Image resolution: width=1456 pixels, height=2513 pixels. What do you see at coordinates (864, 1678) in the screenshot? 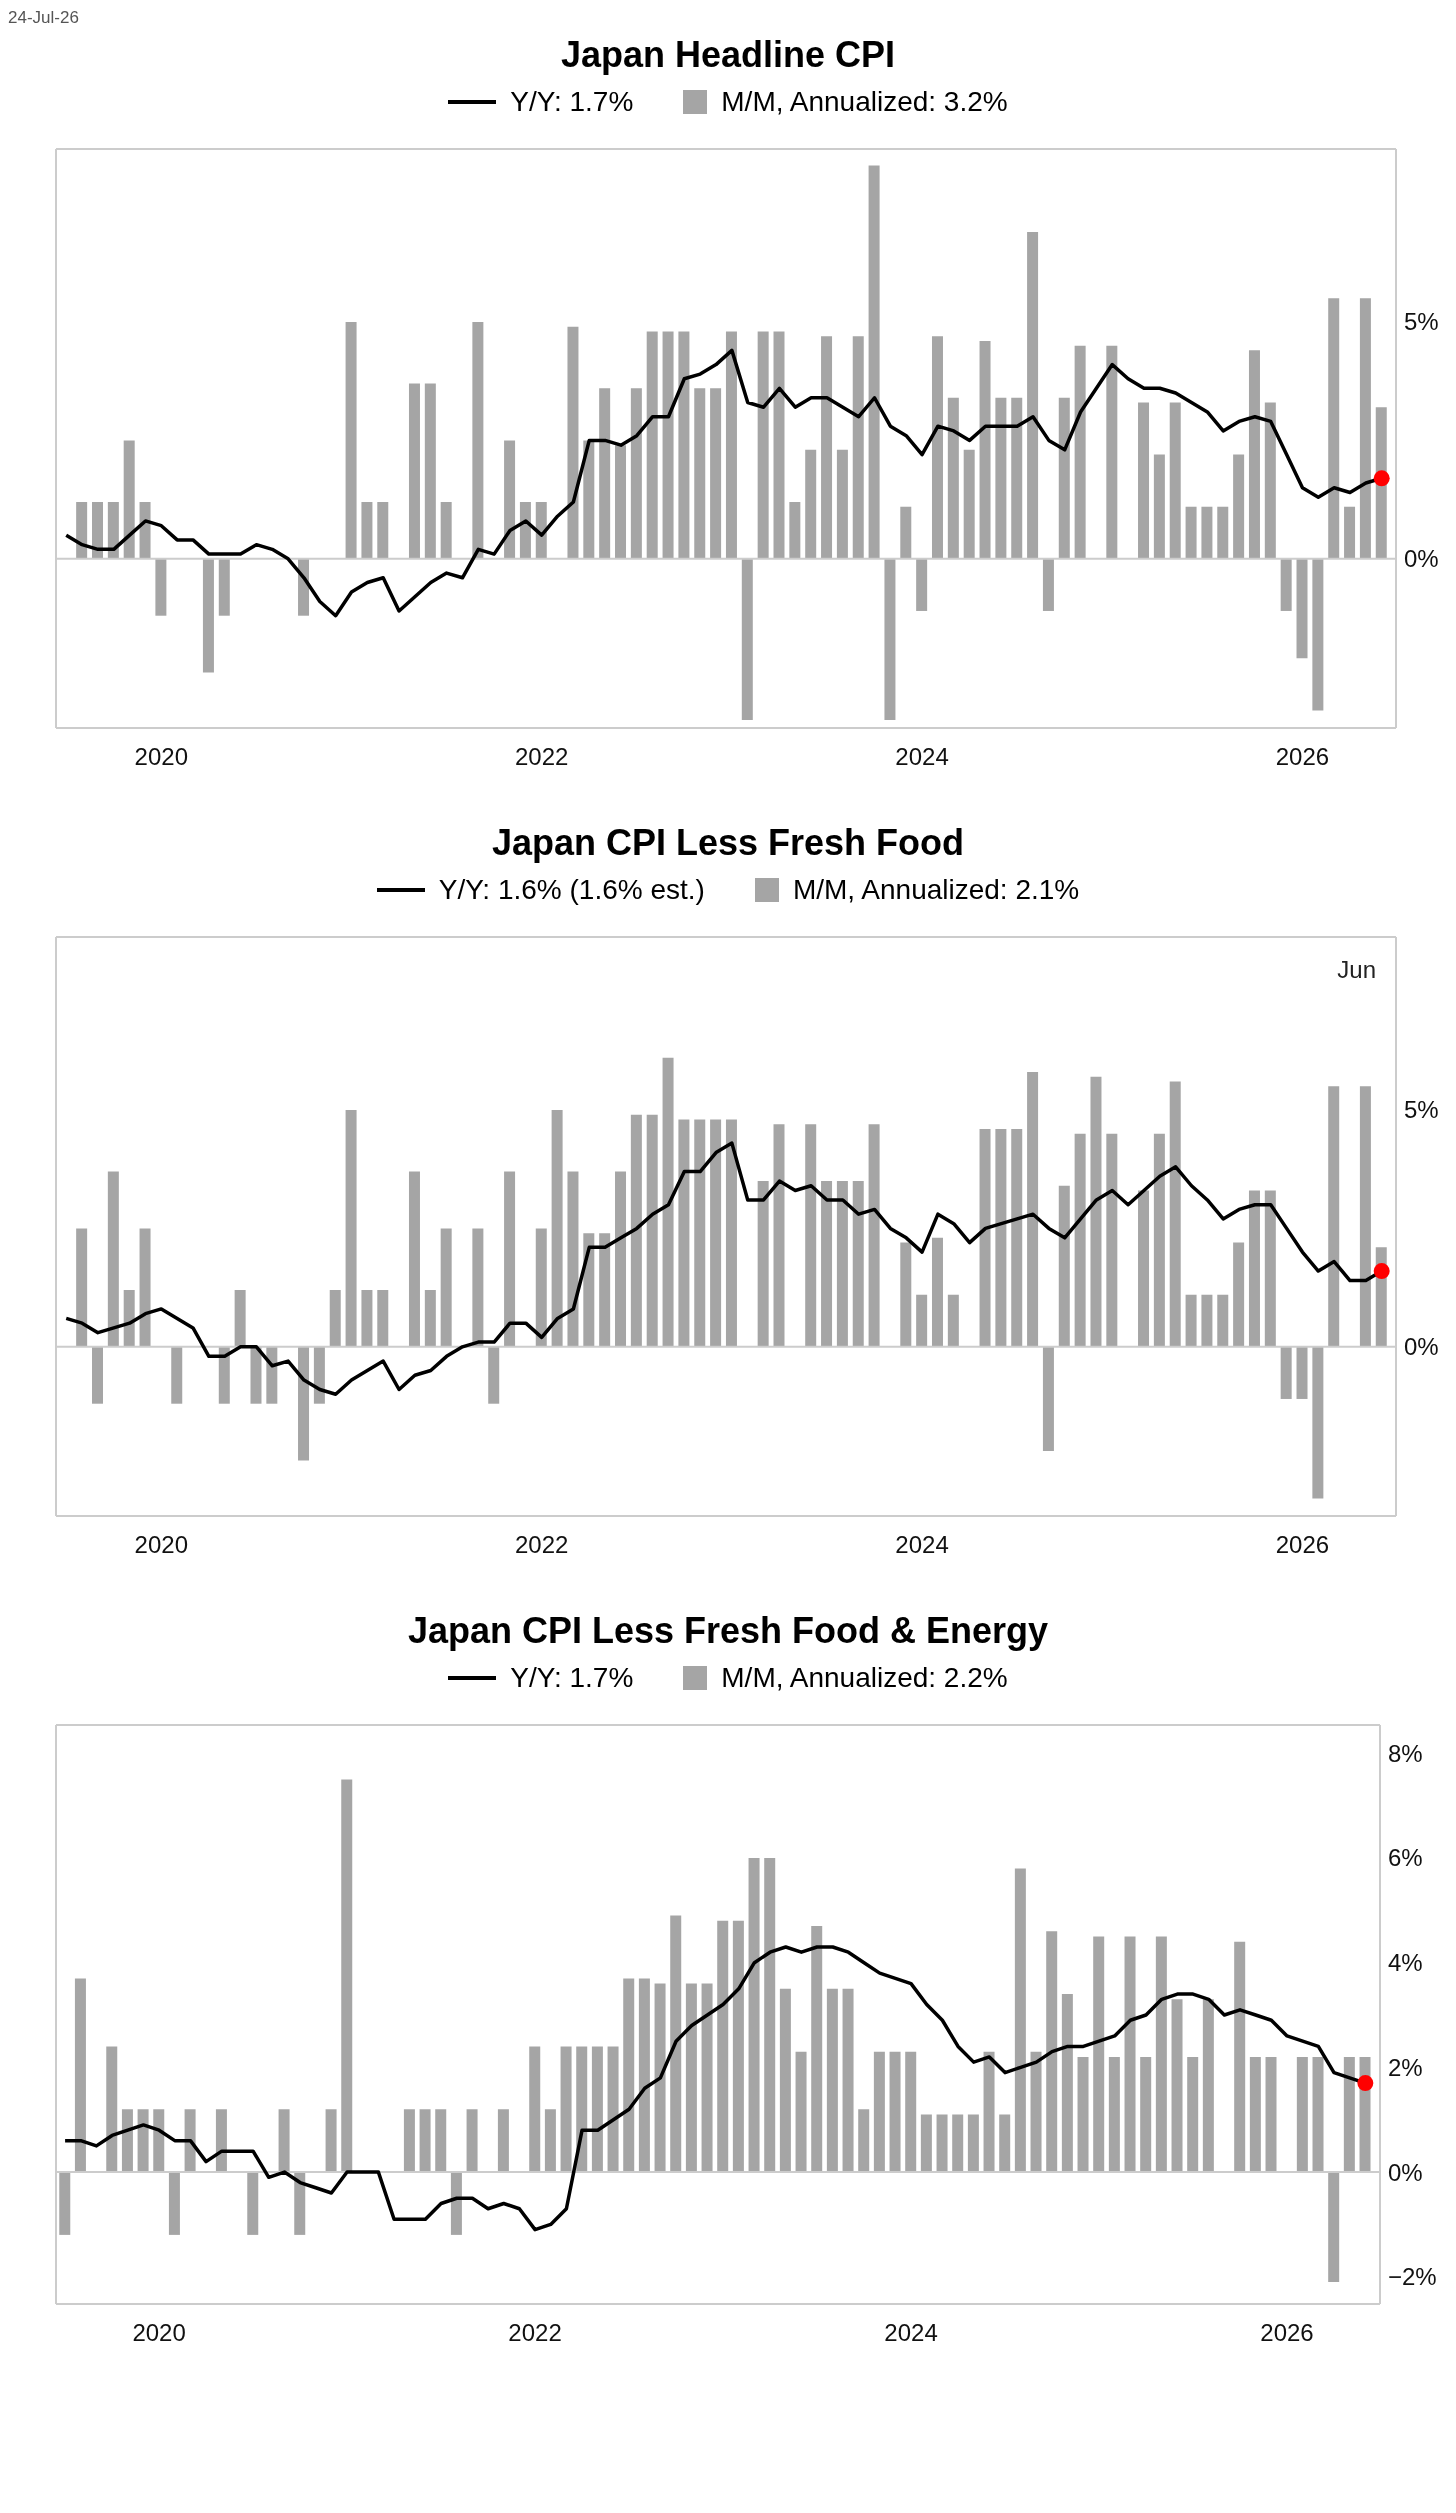
I see `legend-label: M/M, Annualized: 2.2%` at bounding box center [864, 1678].